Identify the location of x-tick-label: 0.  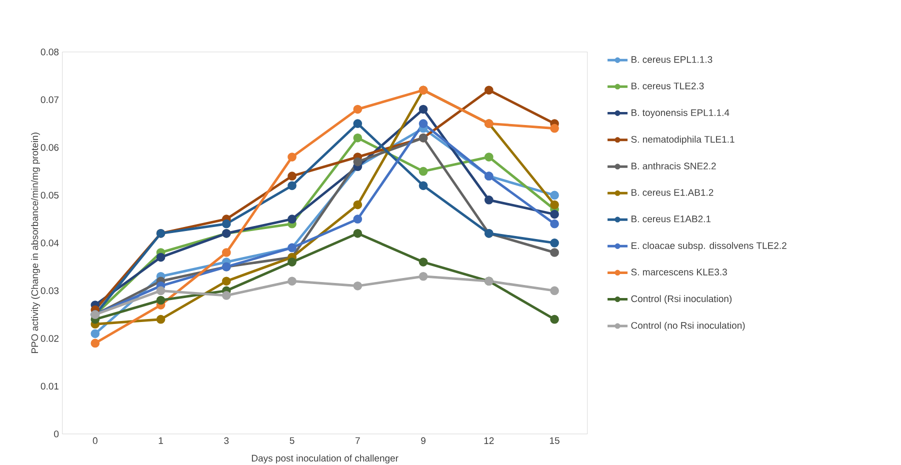
(95, 440).